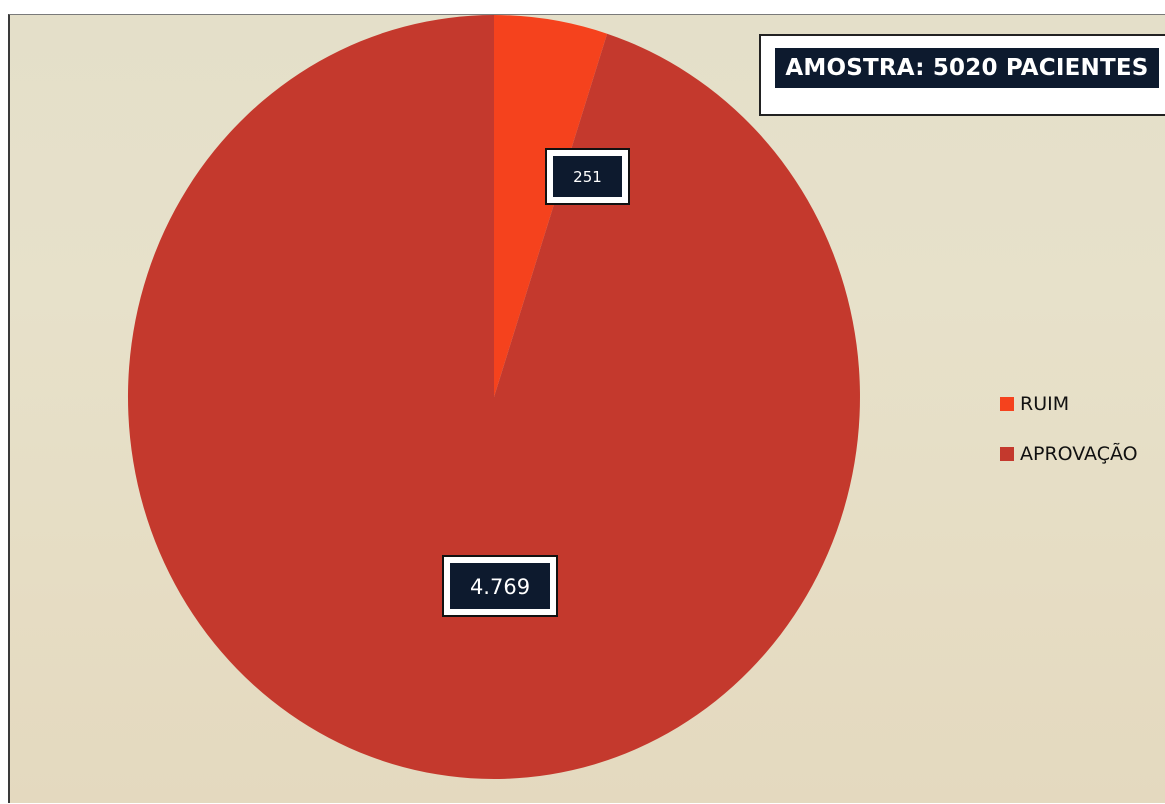 The image size is (1165, 804). I want to click on legend: RUIM APROVAÇÃO, so click(1069, 441).